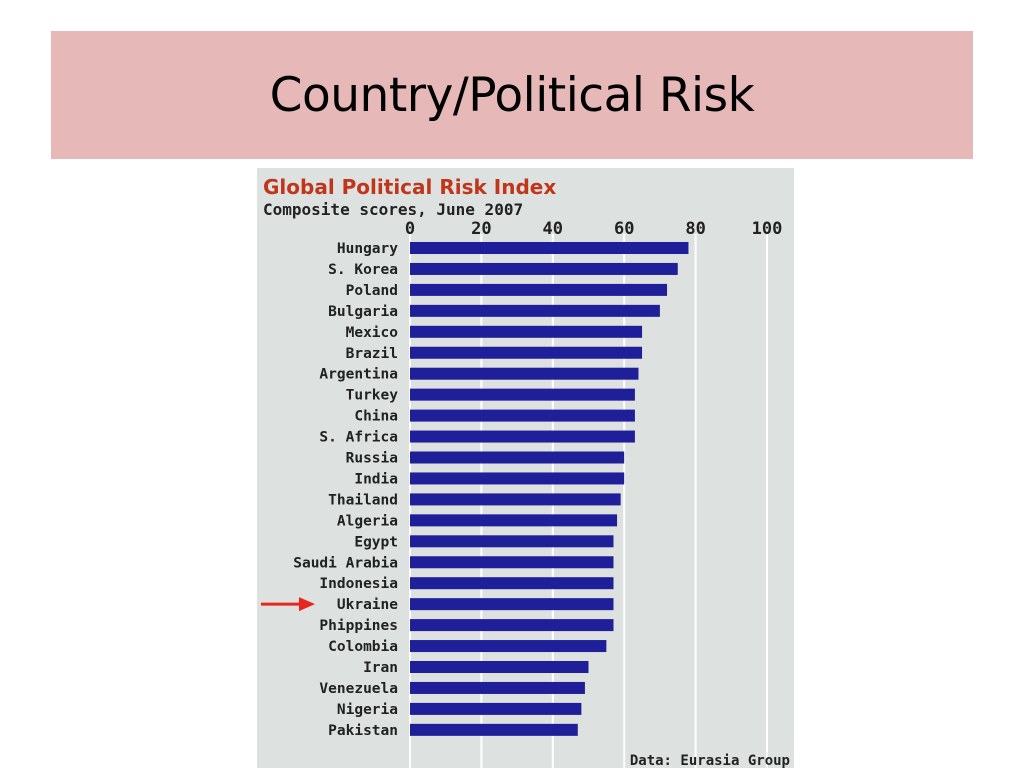 Image resolution: width=1024 pixels, height=768 pixels. I want to click on x-tick-label: 100, so click(767, 229).